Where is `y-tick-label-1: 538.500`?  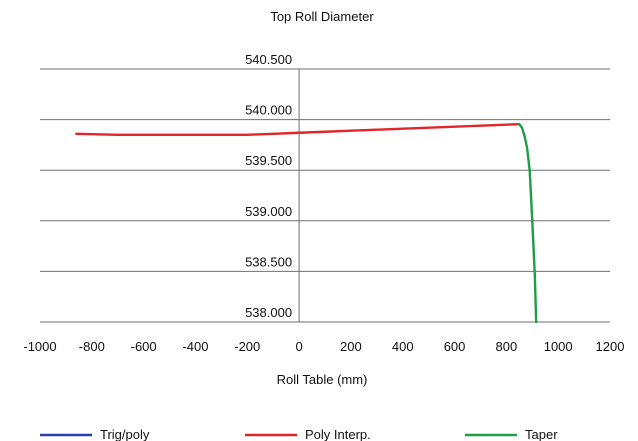
y-tick-label-1: 538.500 is located at coordinates (268, 261).